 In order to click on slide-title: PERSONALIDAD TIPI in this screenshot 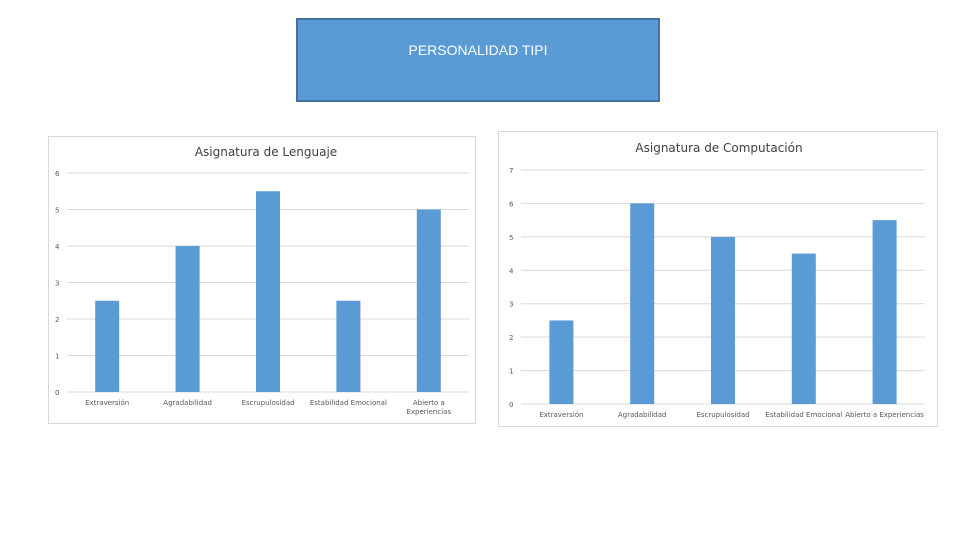, I will do `click(478, 60)`.